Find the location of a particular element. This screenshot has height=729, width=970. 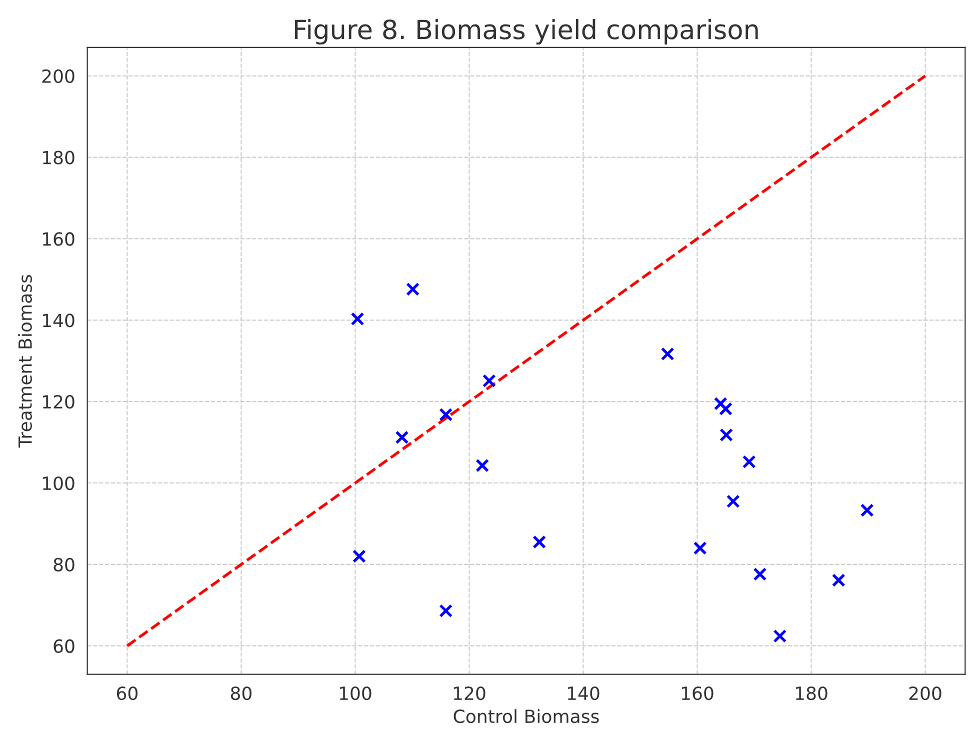

chart-title: Figure 8. Biomass yield comparison is located at coordinates (526, 32).